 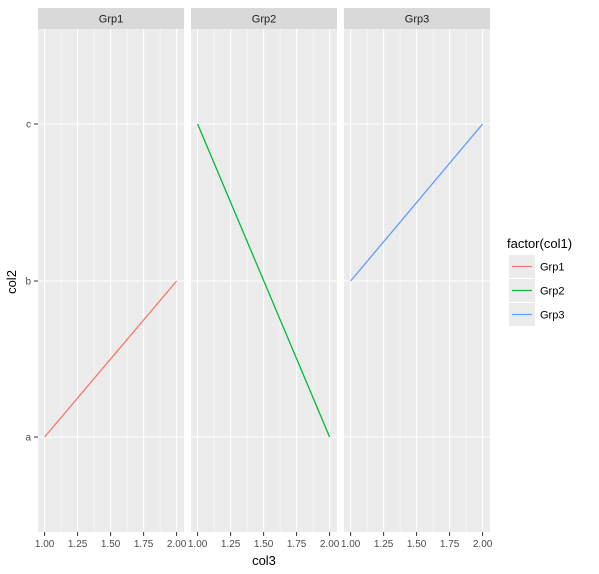 What do you see at coordinates (28, 125) in the screenshot?
I see `y-tick-label: c` at bounding box center [28, 125].